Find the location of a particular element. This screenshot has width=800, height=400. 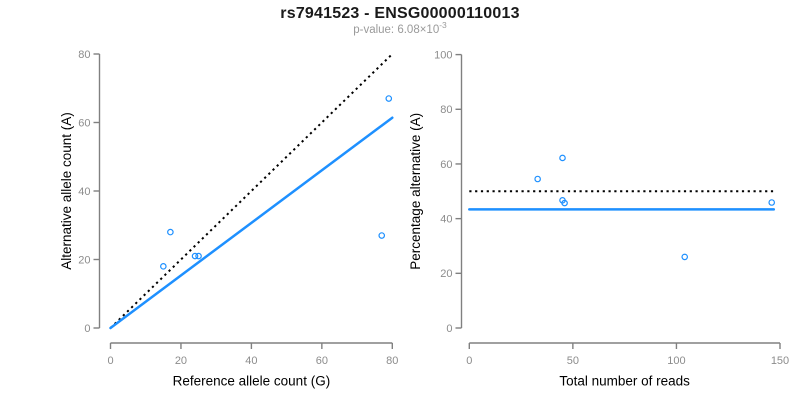

x-tick-label: 150 is located at coordinates (780, 361).